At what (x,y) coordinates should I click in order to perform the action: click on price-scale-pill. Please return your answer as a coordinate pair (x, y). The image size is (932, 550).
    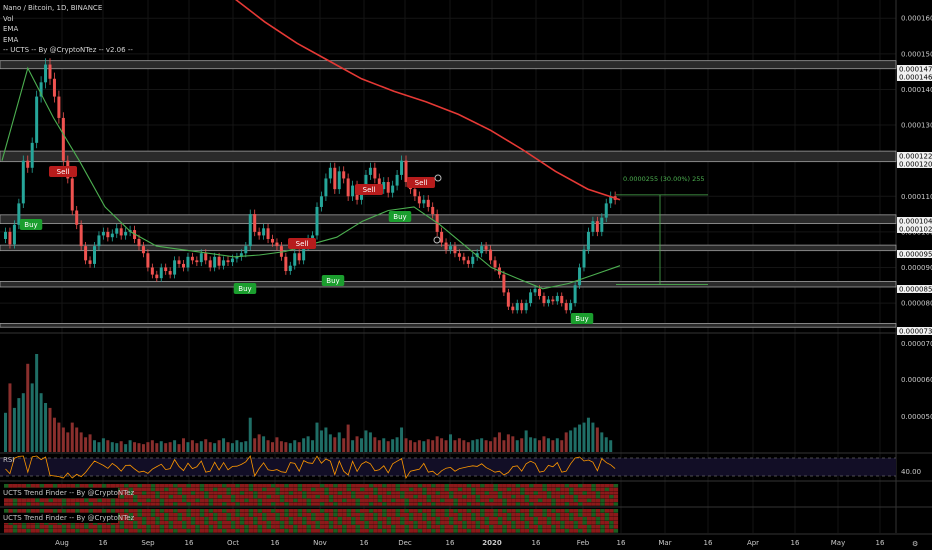
    Looking at the image, I should click on (914, 229).